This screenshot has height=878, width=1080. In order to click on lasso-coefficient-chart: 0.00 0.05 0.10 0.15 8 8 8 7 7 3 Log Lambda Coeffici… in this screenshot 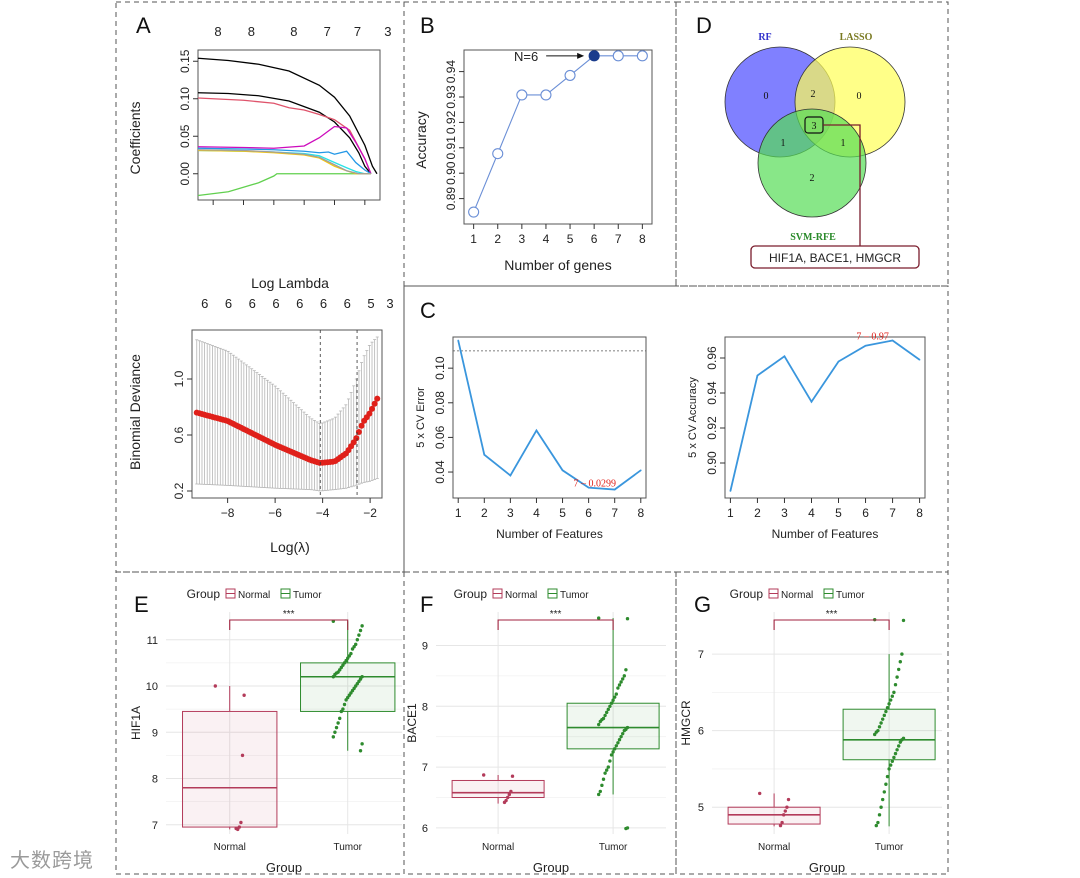, I will do `click(259, 157)`.